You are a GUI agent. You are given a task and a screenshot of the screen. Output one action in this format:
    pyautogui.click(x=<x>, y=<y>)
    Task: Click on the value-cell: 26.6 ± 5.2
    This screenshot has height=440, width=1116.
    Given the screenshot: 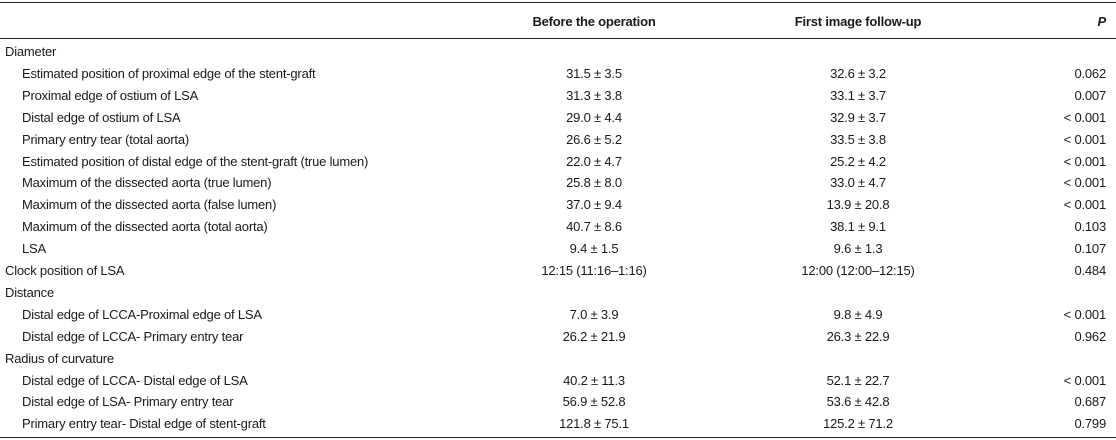 What is the action you would take?
    pyautogui.click(x=594, y=139)
    